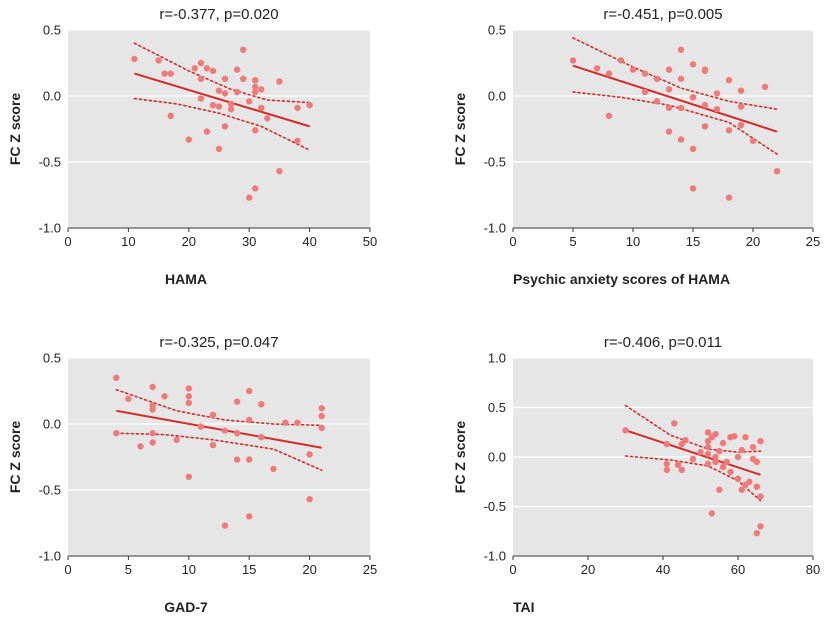  Describe the element at coordinates (663, 342) in the screenshot. I see `panel-title-4: r=-0.406, p=0.011` at that location.